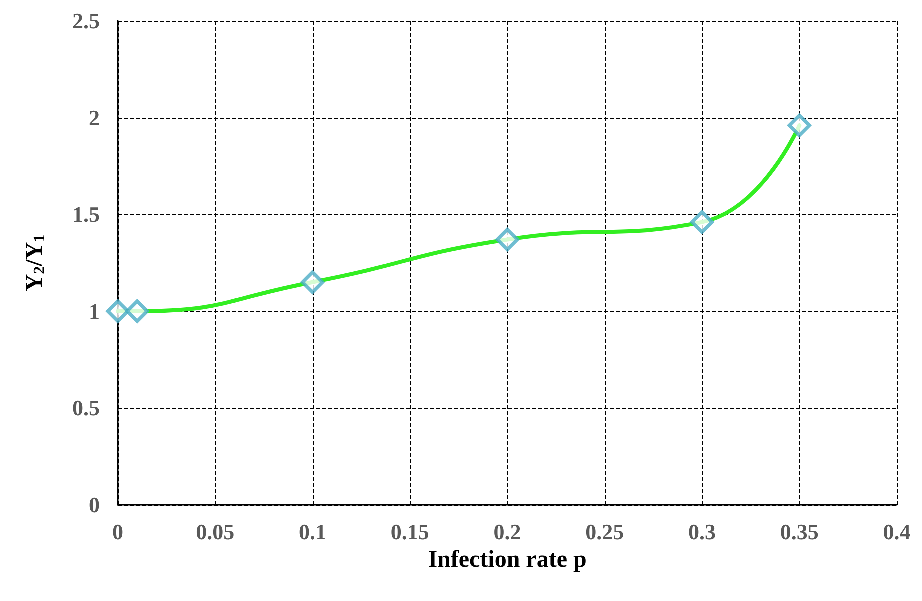  I want to click on x-tick-label: 0.4, so click(897, 532).